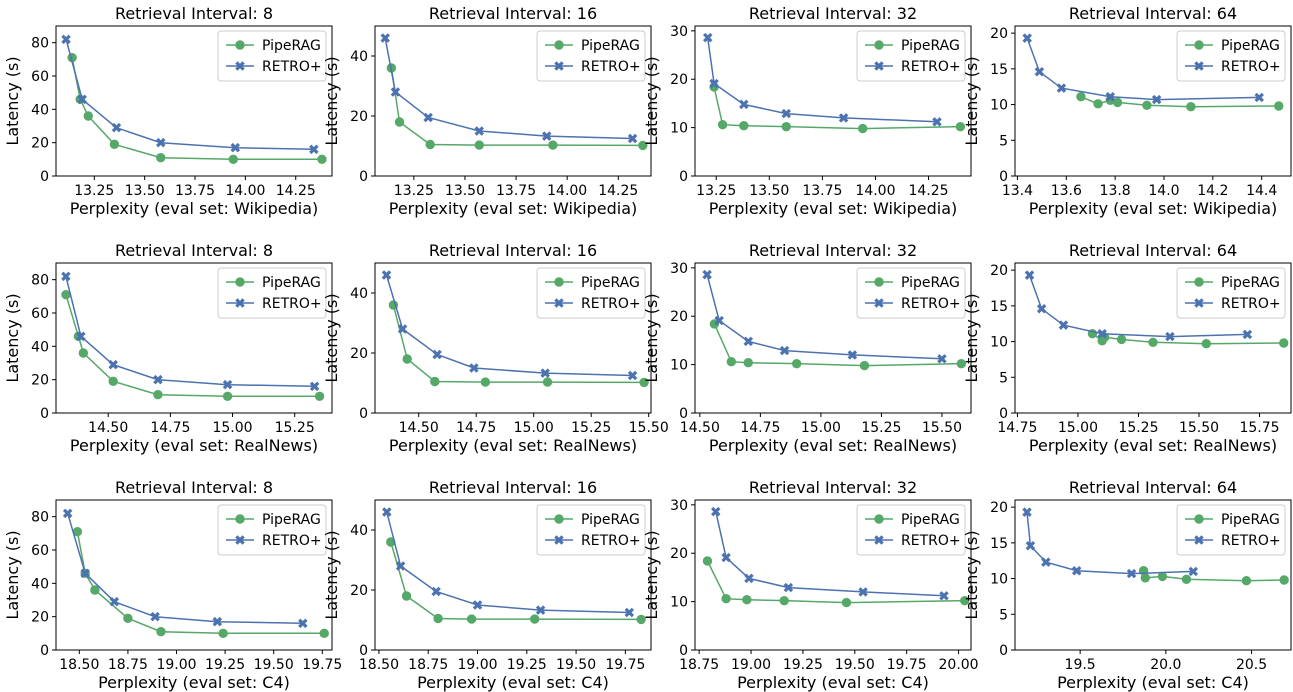  I want to click on panel-title: Retrieval Interval: 64, so click(1153, 487).